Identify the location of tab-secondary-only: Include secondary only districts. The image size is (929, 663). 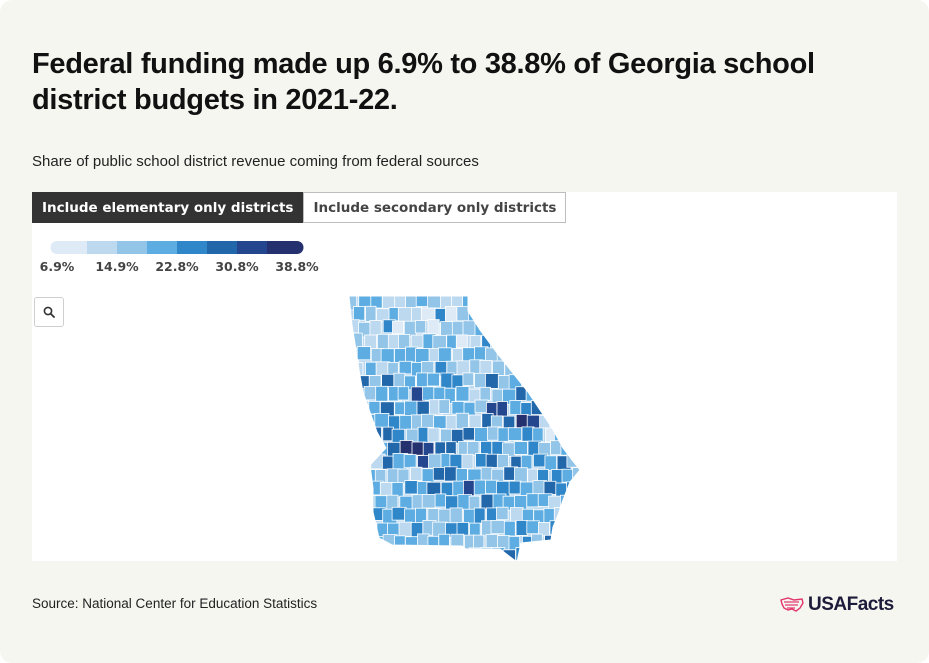
(435, 207).